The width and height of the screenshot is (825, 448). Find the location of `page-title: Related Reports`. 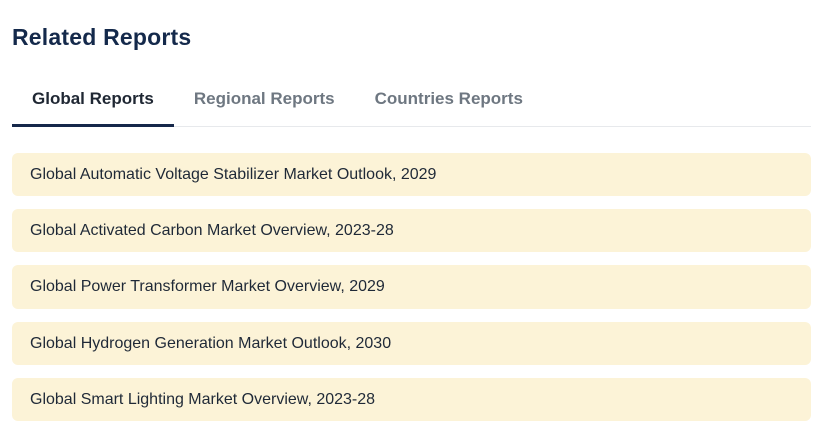

page-title: Related Reports is located at coordinates (102, 37).